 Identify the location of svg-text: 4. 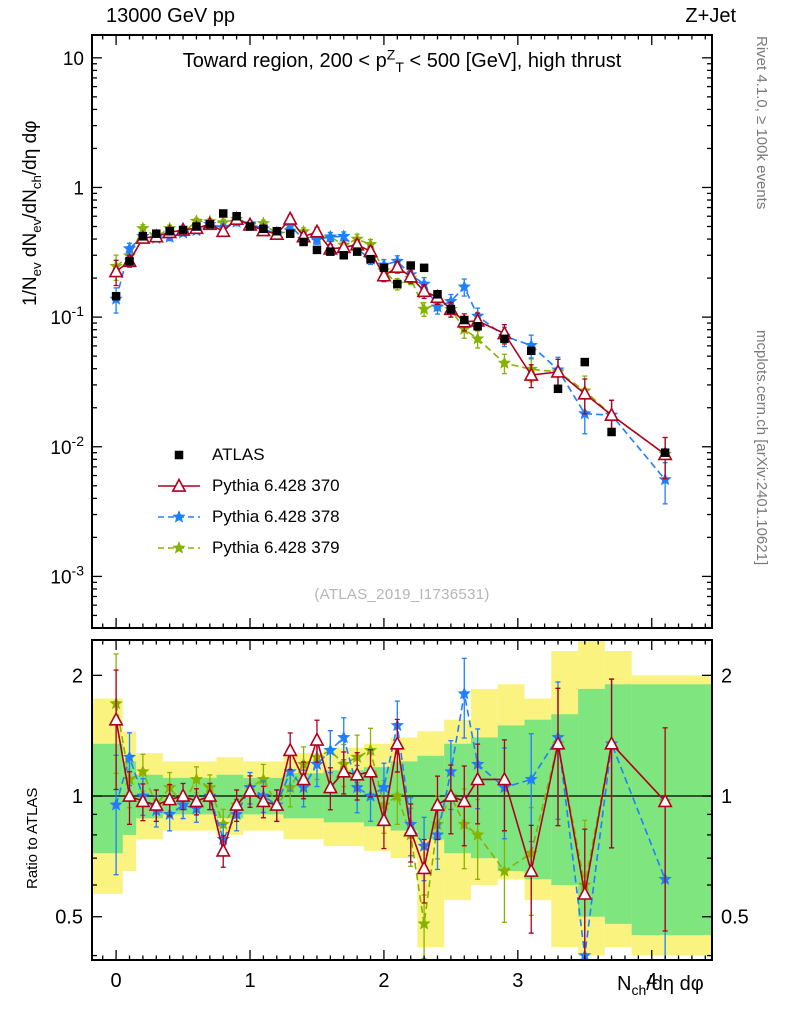
(651, 981).